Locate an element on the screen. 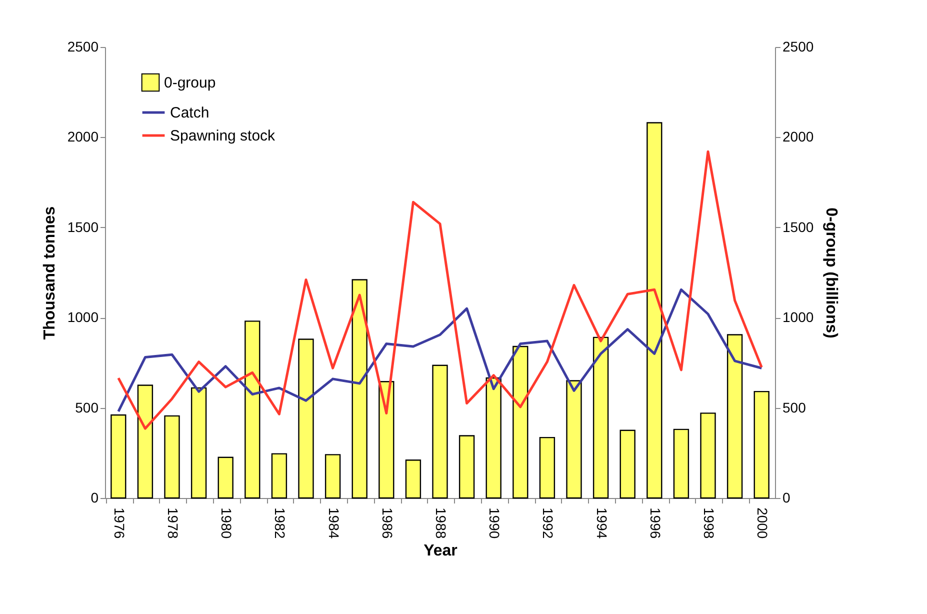 The image size is (927, 614). x-tick-label: 1984 is located at coordinates (334, 523).